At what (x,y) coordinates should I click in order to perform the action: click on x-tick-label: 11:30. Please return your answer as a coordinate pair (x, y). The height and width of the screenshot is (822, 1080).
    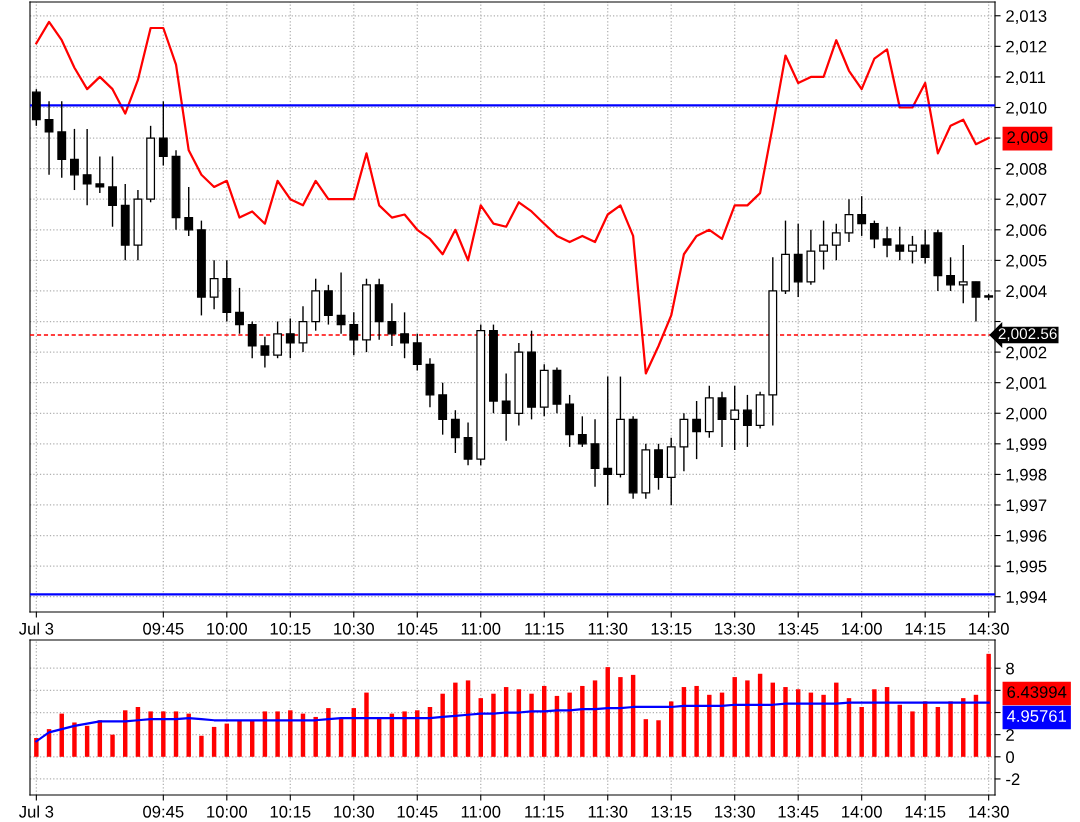
    Looking at the image, I should click on (608, 811).